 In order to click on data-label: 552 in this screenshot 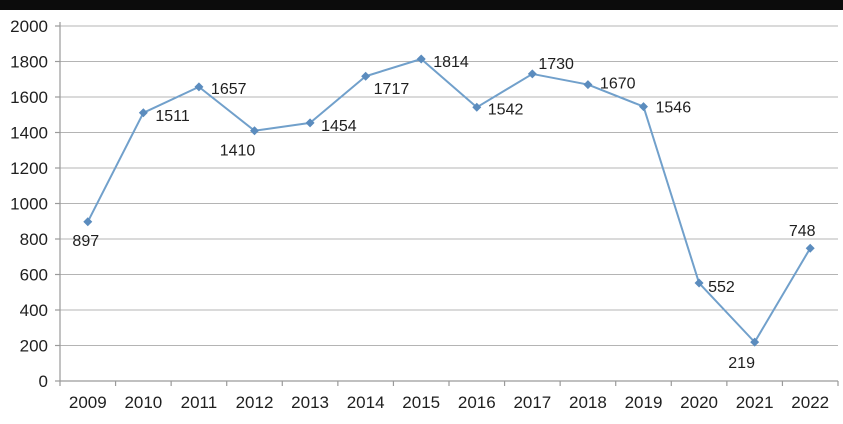, I will do `click(721, 287)`.